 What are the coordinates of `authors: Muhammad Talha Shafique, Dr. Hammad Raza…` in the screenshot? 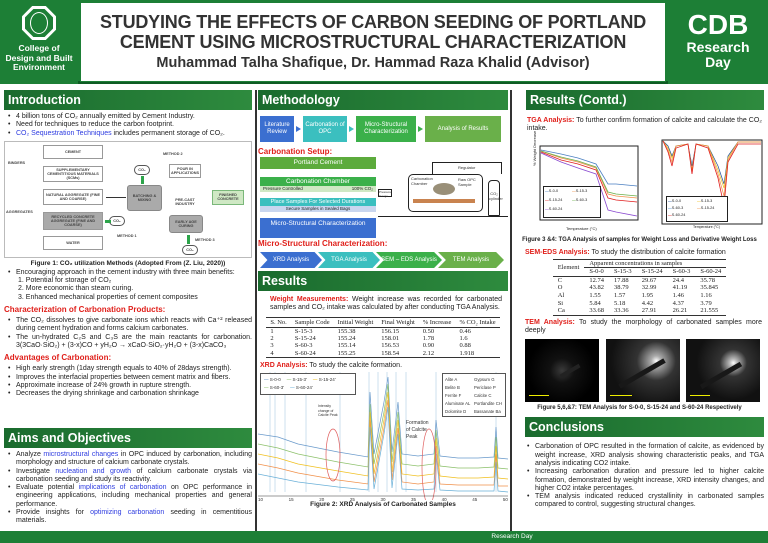 It's located at (373, 63).